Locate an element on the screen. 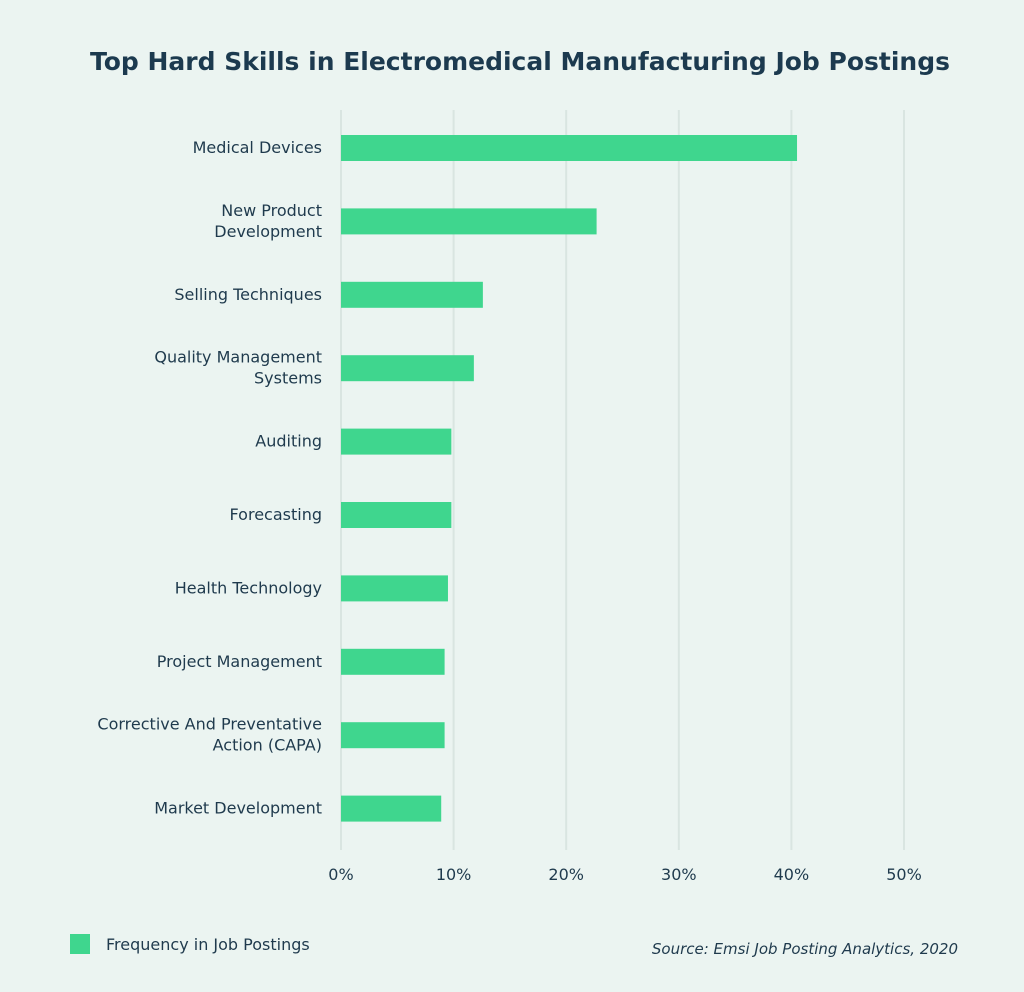 The width and height of the screenshot is (1024, 992). category-label: Medical Devices is located at coordinates (257, 147).